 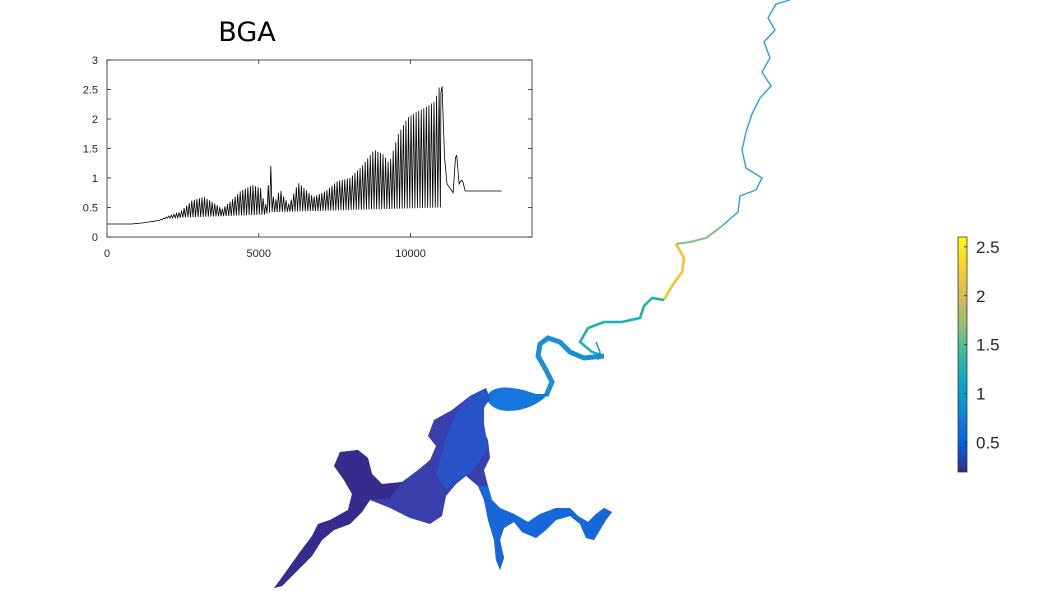 I want to click on chart-title: BGA, so click(x=247, y=32).